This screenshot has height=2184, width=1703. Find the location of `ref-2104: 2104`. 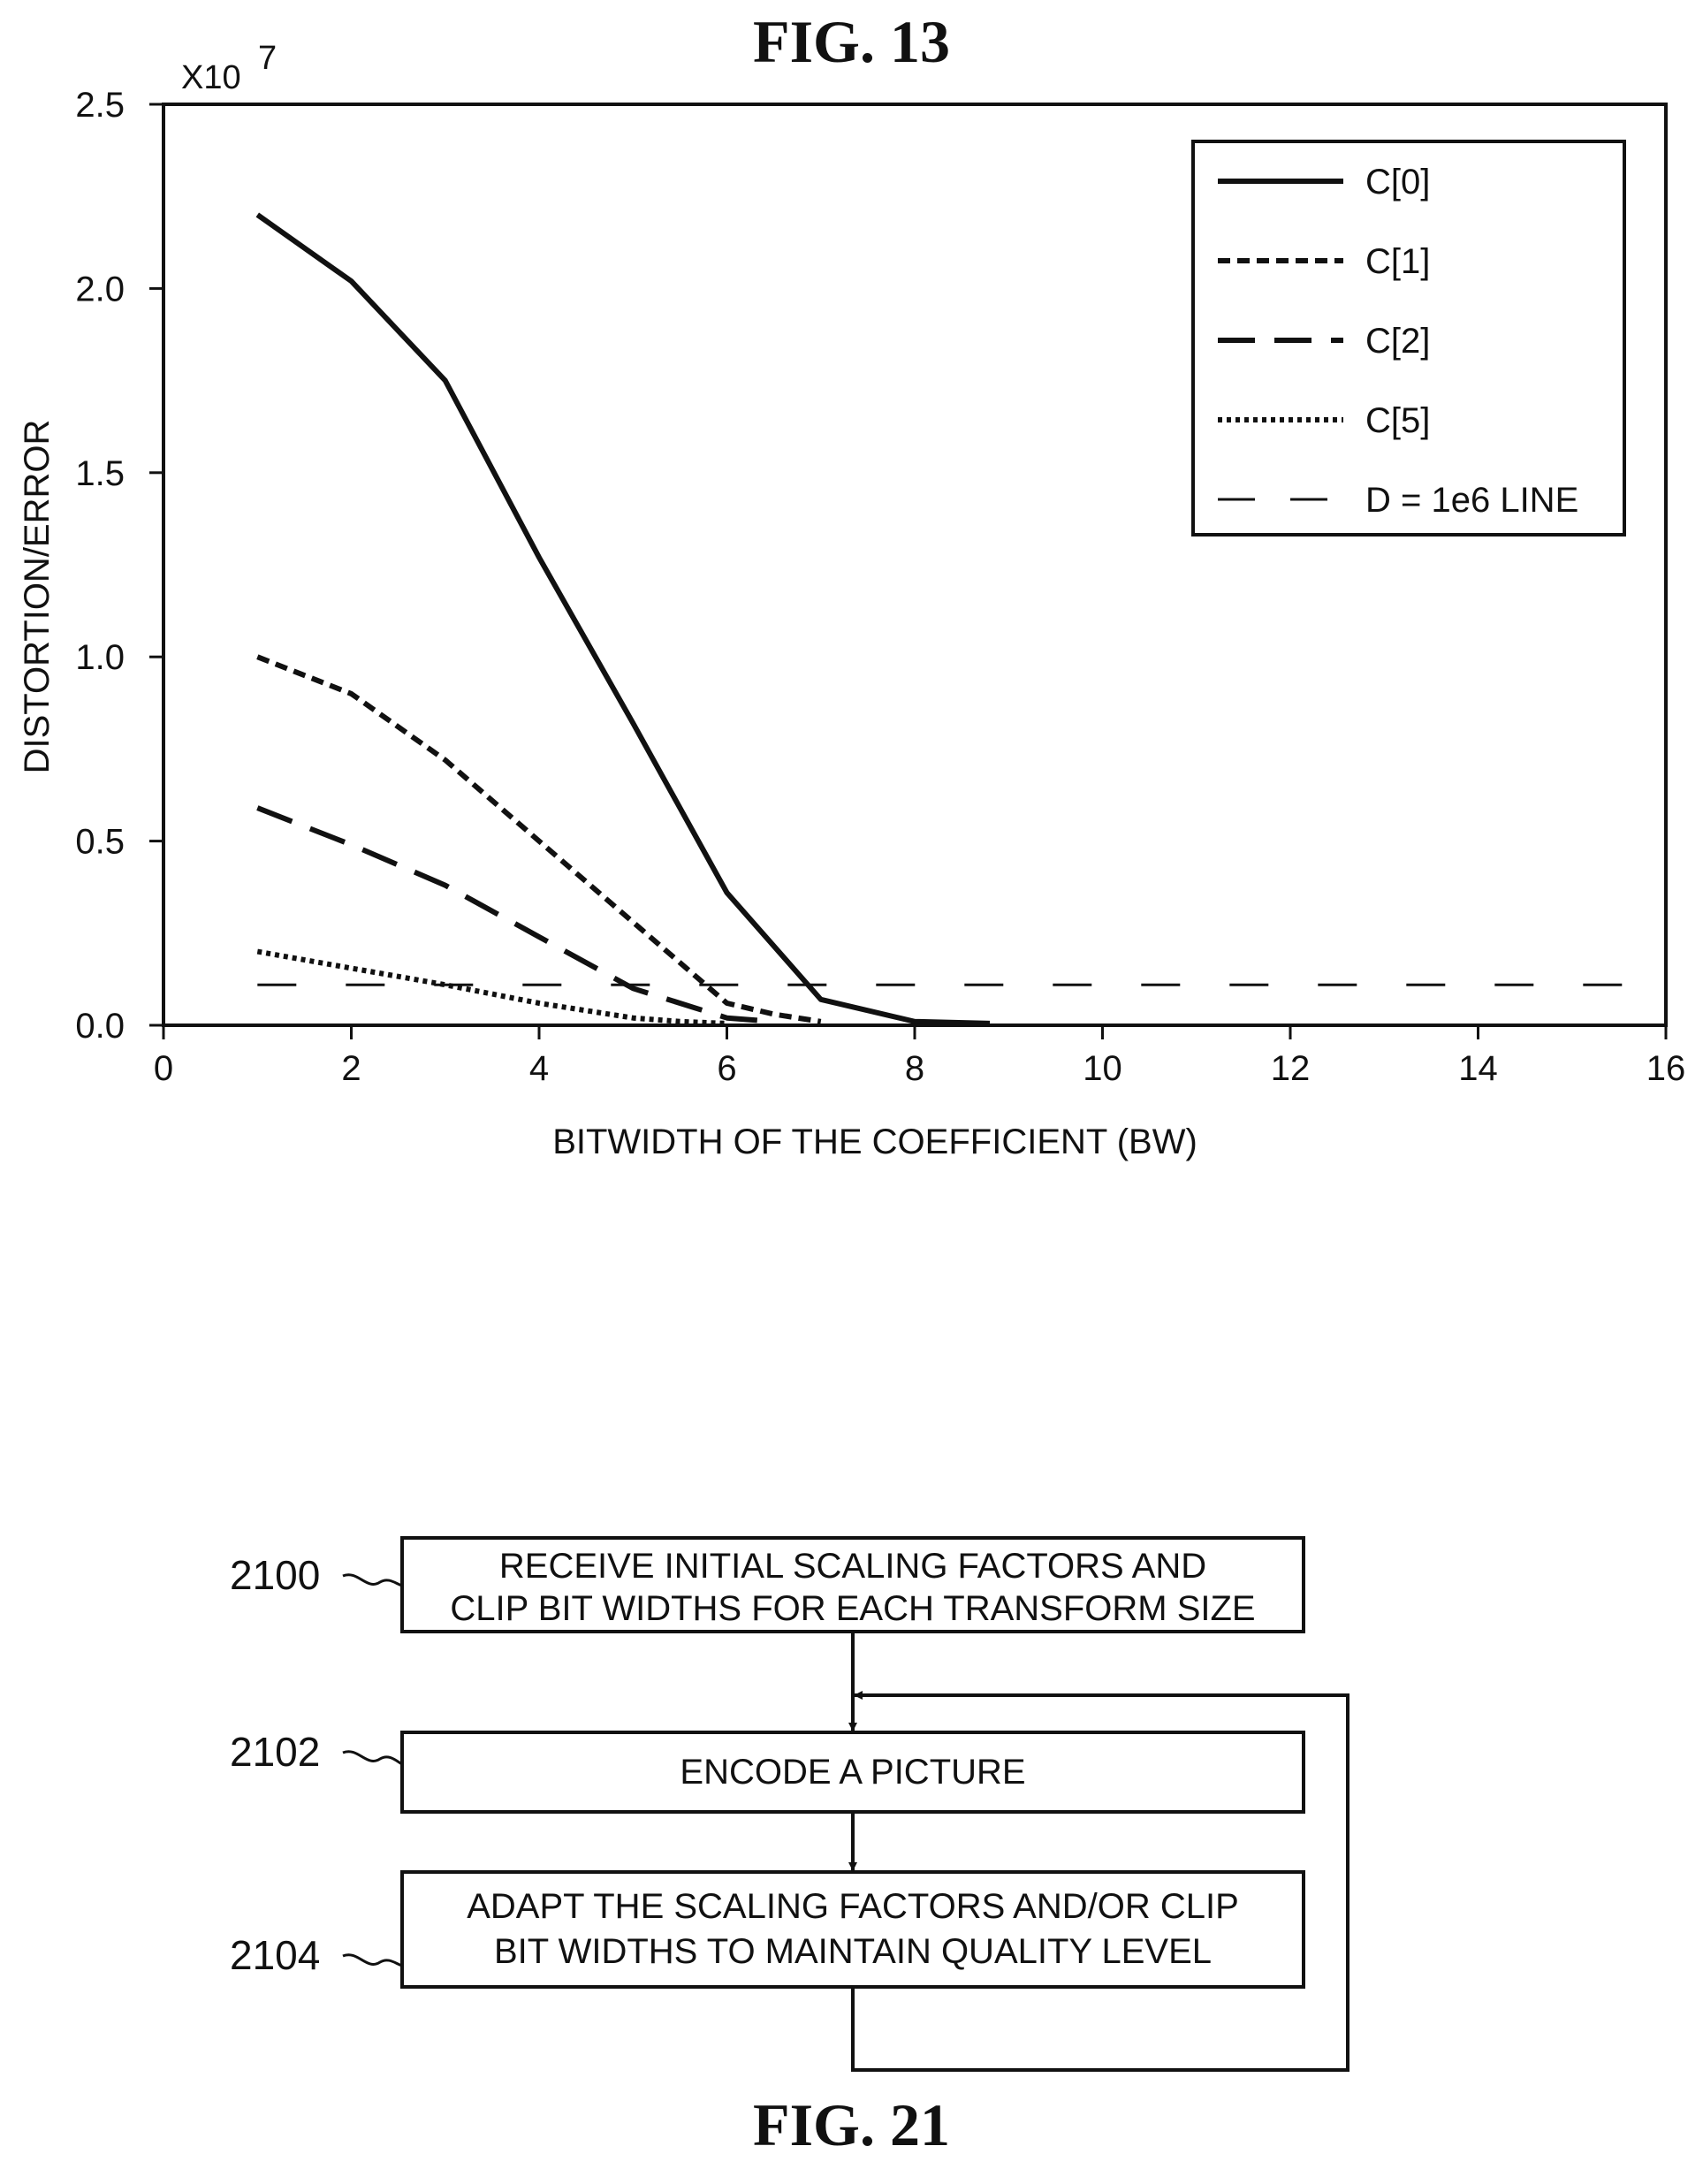

ref-2104: 2104 is located at coordinates (275, 1955).